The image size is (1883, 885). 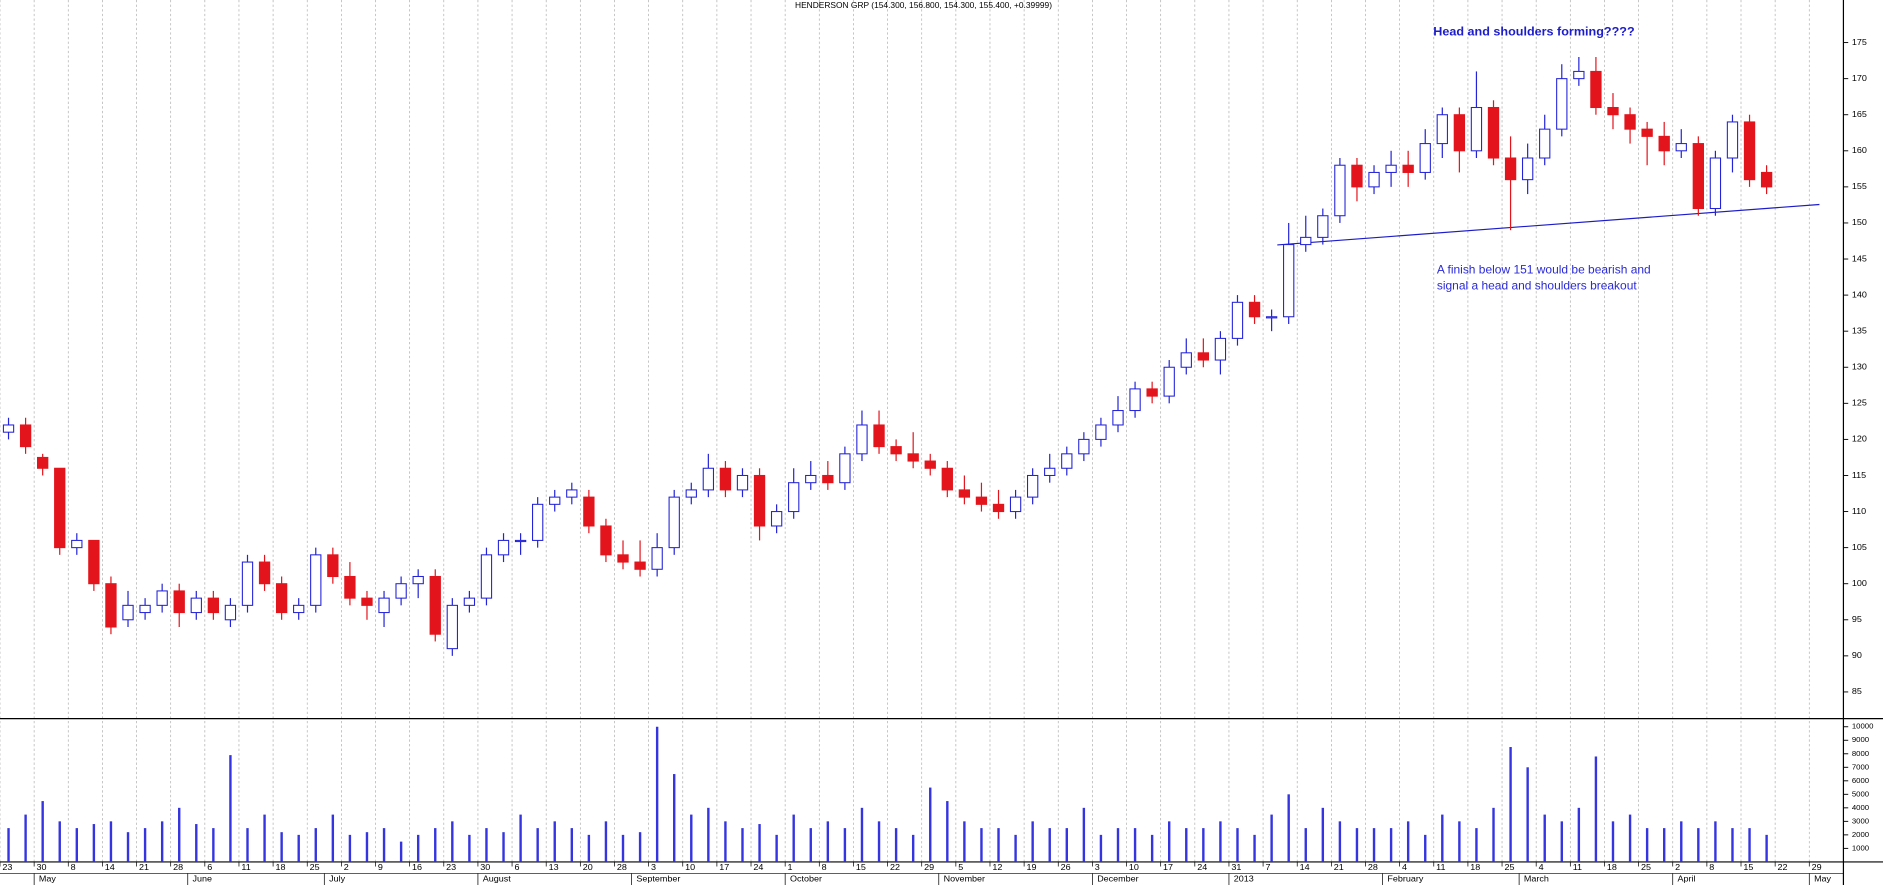 I want to click on x-tick-label: 28, so click(x=1373, y=867).